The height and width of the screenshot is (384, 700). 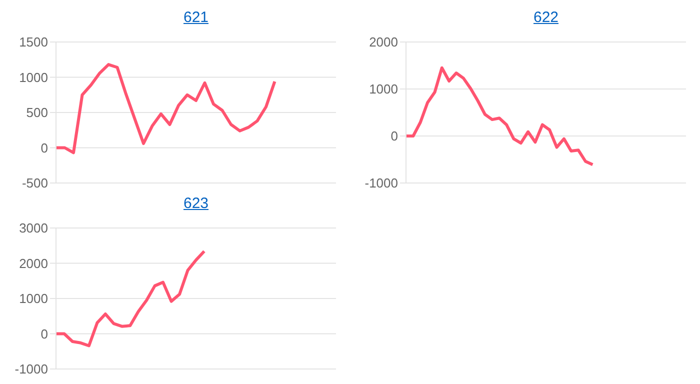 What do you see at coordinates (33, 228) in the screenshot?
I see `y-tick-label: 3000` at bounding box center [33, 228].